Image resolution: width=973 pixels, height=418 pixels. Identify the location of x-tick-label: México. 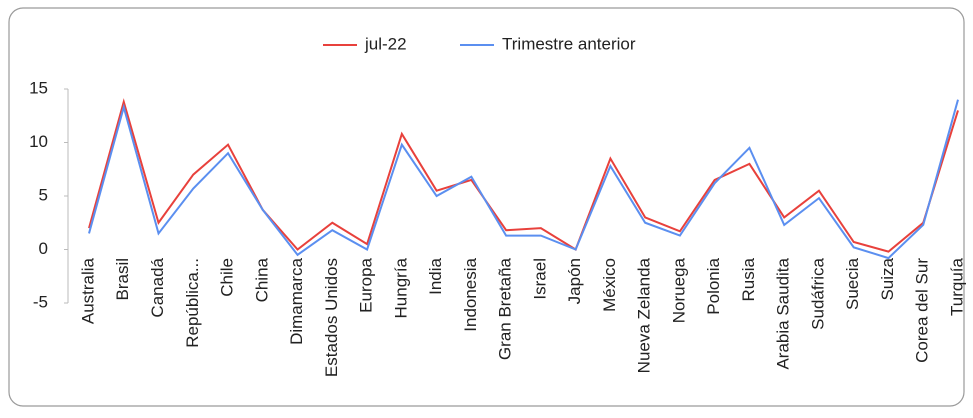
(609, 285).